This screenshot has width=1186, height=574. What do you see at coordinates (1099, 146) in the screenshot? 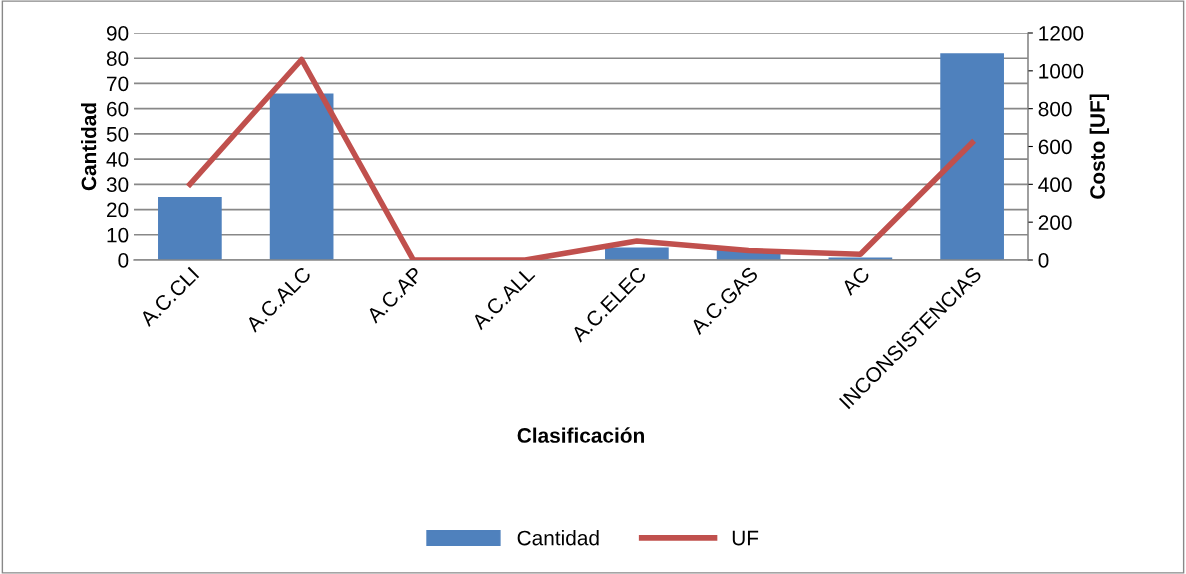
I see `y2-axis-title: Costo [UF]` at bounding box center [1099, 146].